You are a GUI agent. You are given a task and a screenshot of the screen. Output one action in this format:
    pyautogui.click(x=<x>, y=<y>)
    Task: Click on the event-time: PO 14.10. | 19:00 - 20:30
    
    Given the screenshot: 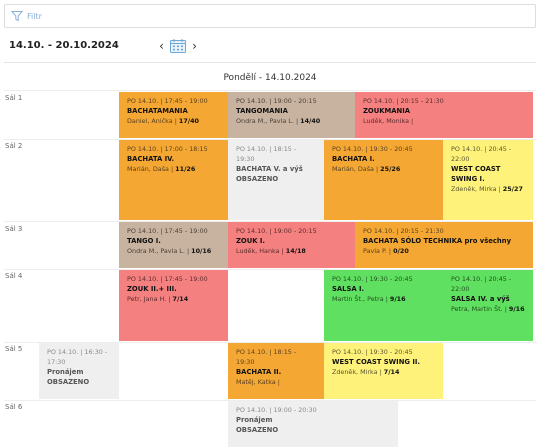 What is the action you would take?
    pyautogui.click(x=276, y=410)
    